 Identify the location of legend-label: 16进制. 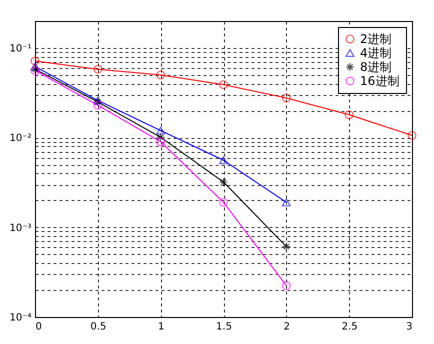
(380, 81).